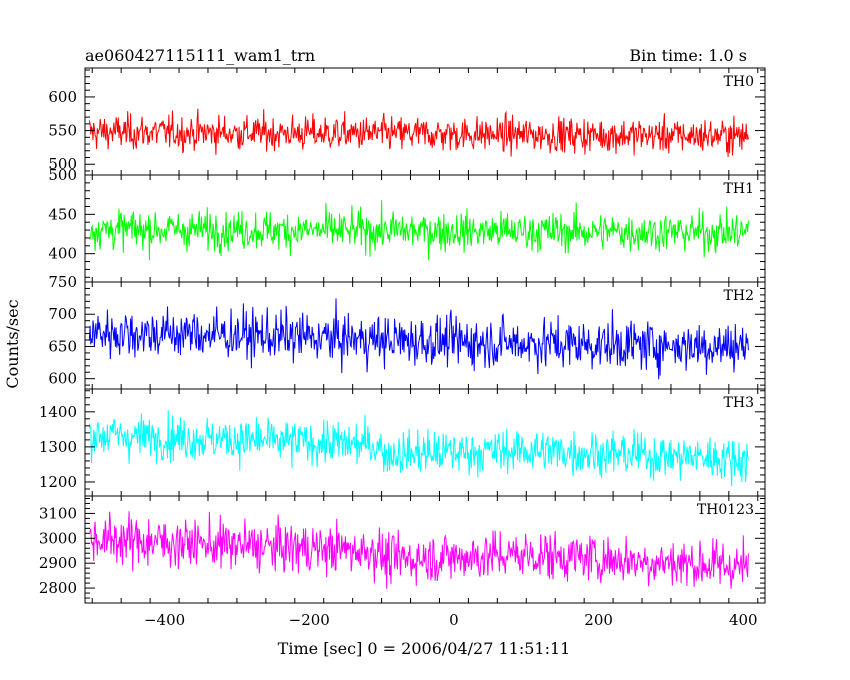  Describe the element at coordinates (58, 482) in the screenshot. I see `y-tick-label: 1200` at that location.